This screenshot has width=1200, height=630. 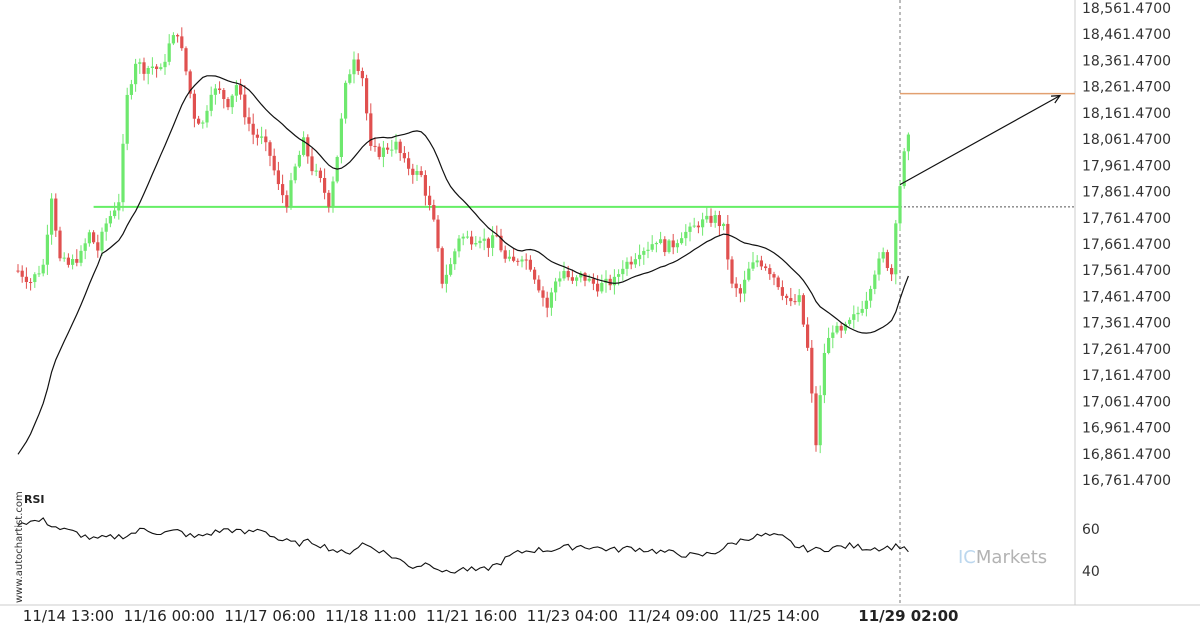 What do you see at coordinates (1126, 402) in the screenshot?
I see `price-tick-label: 17,061.4700` at bounding box center [1126, 402].